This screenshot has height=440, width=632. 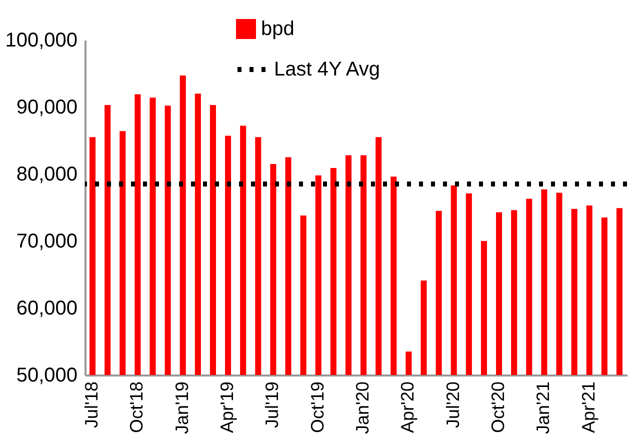 I want to click on legend-label: bpd, so click(x=277, y=29).